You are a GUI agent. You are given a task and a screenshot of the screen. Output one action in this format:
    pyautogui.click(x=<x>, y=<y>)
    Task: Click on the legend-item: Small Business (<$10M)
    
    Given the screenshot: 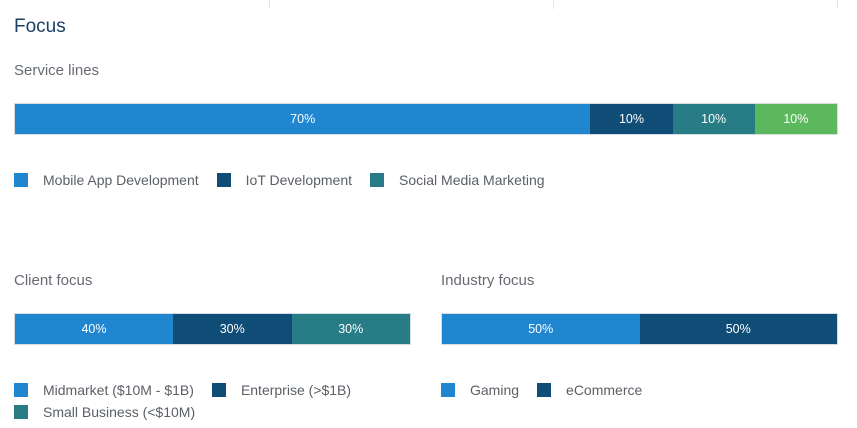 What is the action you would take?
    pyautogui.click(x=104, y=412)
    